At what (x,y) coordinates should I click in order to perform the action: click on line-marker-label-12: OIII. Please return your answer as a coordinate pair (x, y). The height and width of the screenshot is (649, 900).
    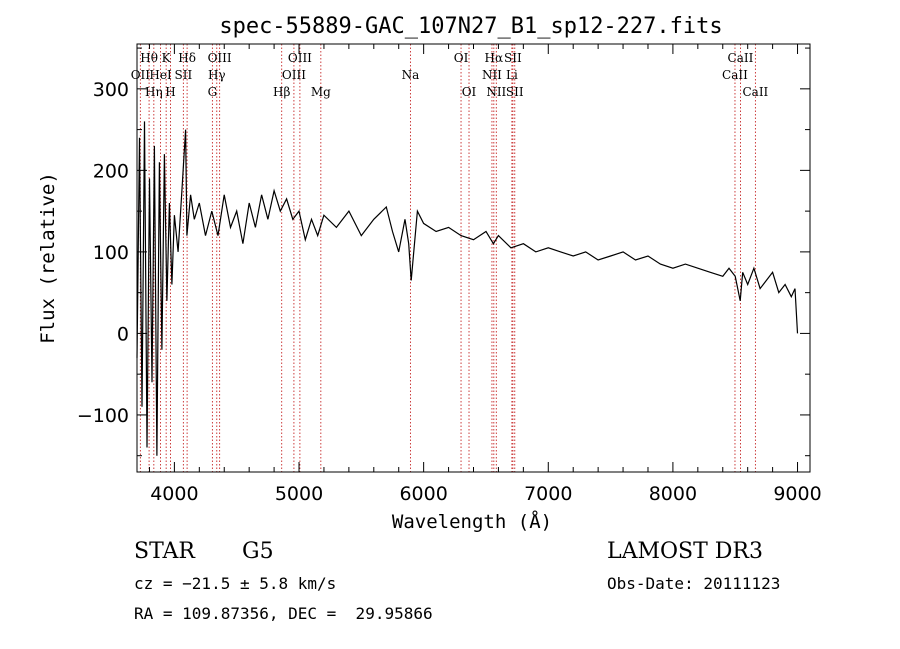
    Looking at the image, I should click on (300, 58).